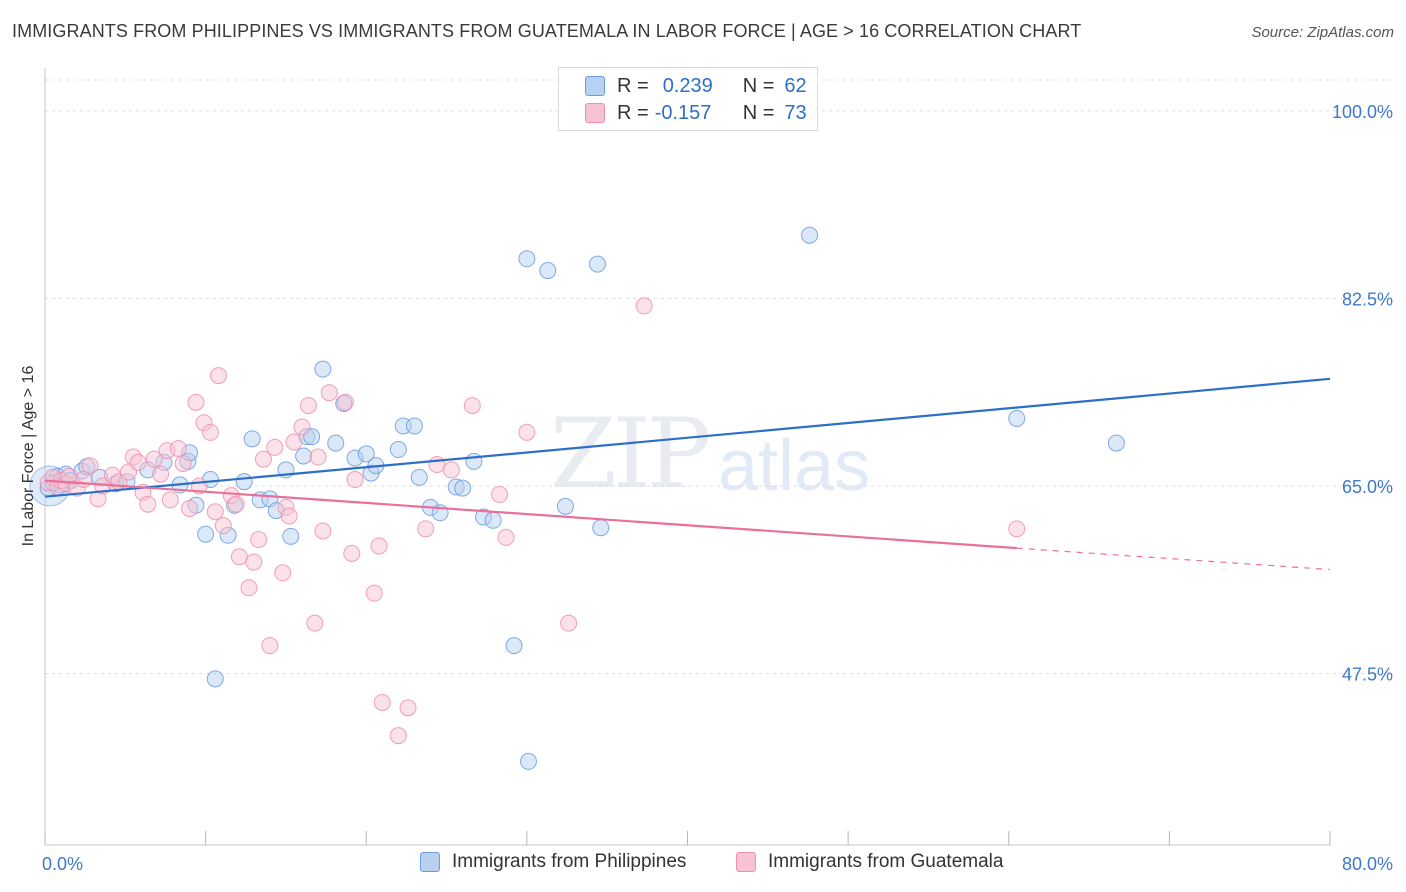  I want to click on guatemala-trend-line, so click(530, 514).